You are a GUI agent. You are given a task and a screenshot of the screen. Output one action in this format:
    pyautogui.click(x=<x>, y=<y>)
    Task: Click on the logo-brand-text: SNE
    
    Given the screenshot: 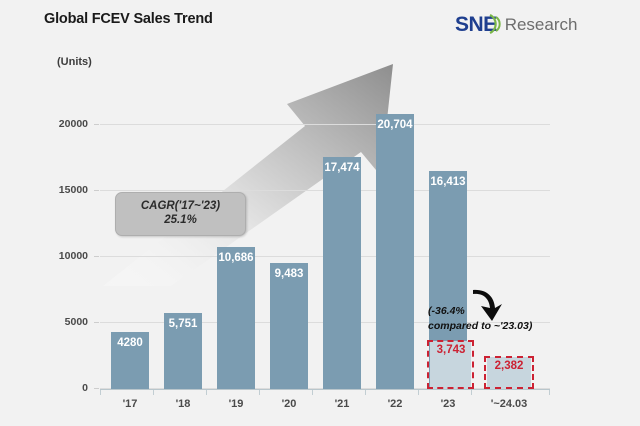 What is the action you would take?
    pyautogui.click(x=476, y=24)
    